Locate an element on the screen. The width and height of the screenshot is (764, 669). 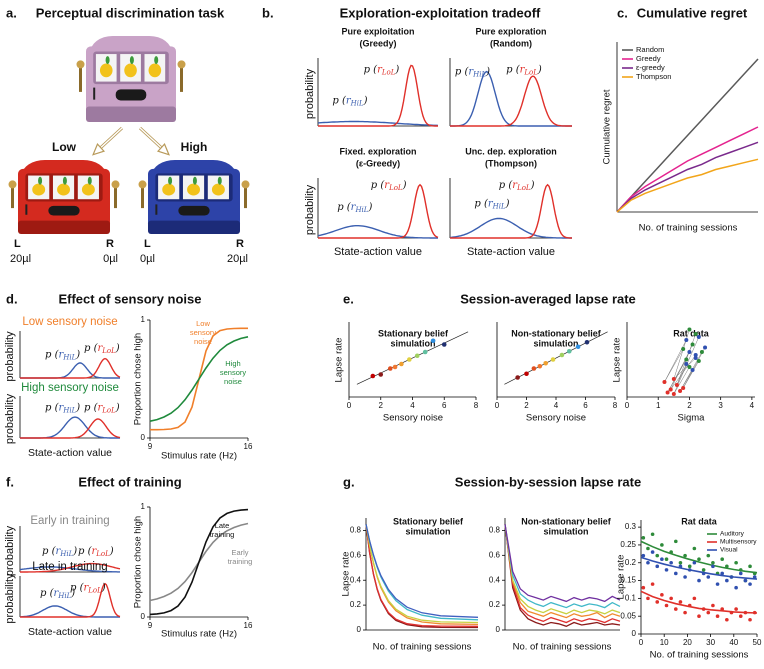
y-tick-label: 0.3 is located at coordinates (631, 526).